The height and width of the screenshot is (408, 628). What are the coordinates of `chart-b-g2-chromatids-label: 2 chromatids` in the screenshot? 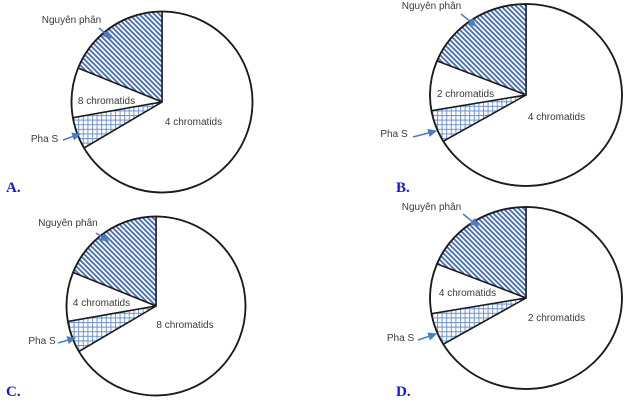 It's located at (465, 94).